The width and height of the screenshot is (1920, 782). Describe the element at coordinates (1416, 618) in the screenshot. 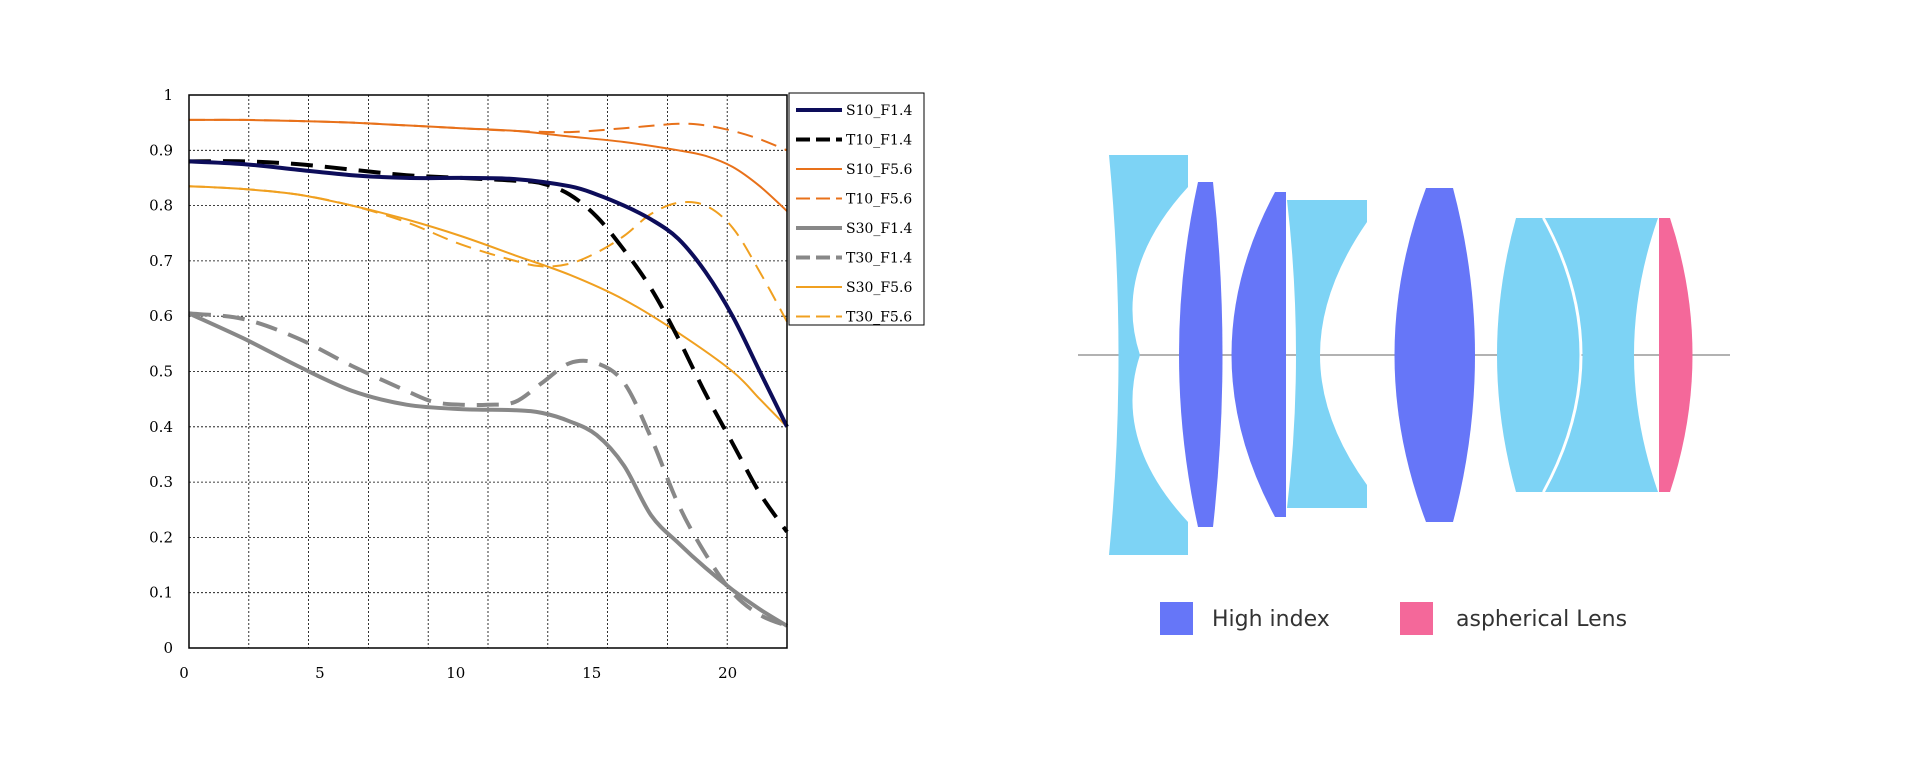

I see `aspherical-swatch` at that location.